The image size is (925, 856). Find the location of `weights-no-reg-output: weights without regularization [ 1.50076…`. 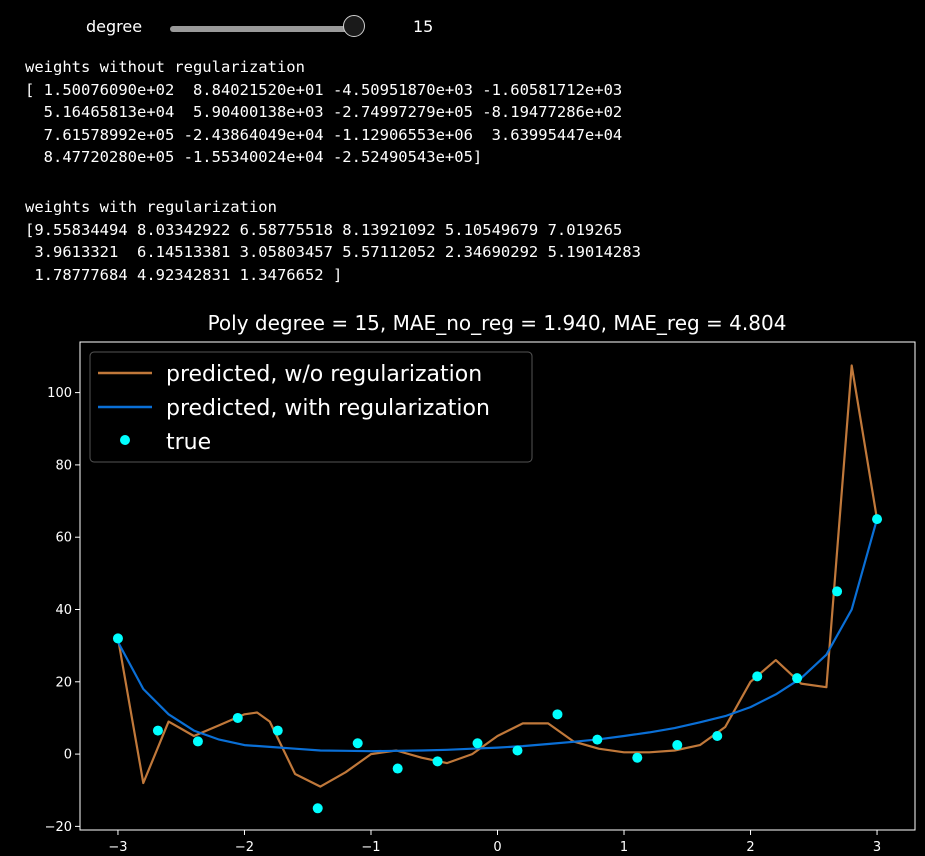

weights-no-reg-output: weights without regularization [ 1.50076… is located at coordinates (323, 112).